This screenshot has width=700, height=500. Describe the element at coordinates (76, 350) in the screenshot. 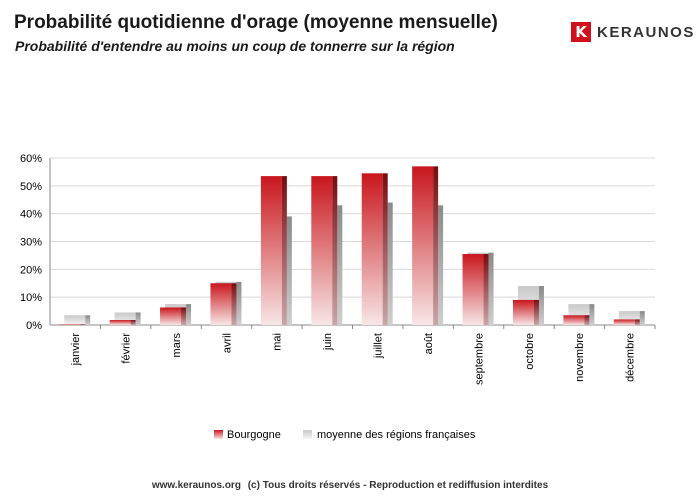

I see `x-tick-label: janvier` at that location.